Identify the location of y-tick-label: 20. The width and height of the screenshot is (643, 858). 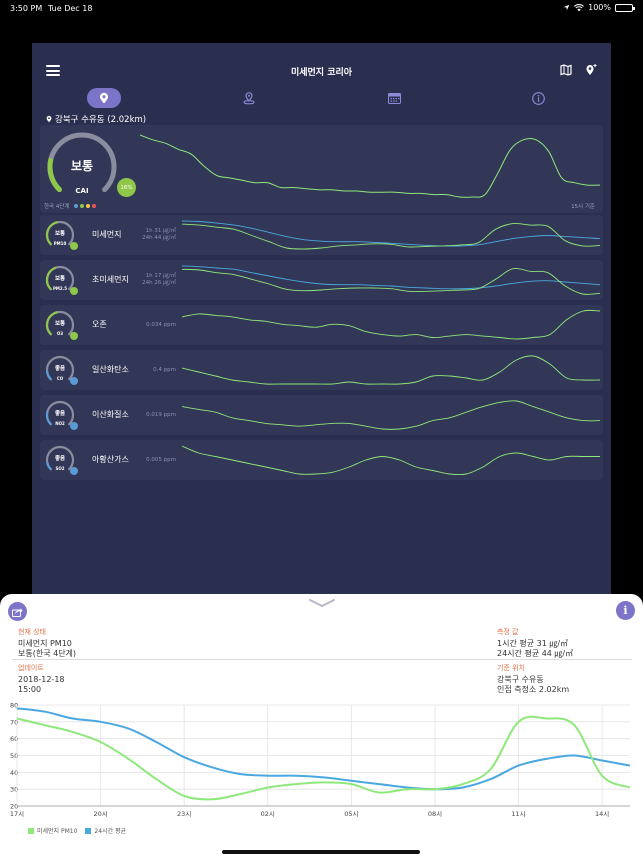
(14, 807).